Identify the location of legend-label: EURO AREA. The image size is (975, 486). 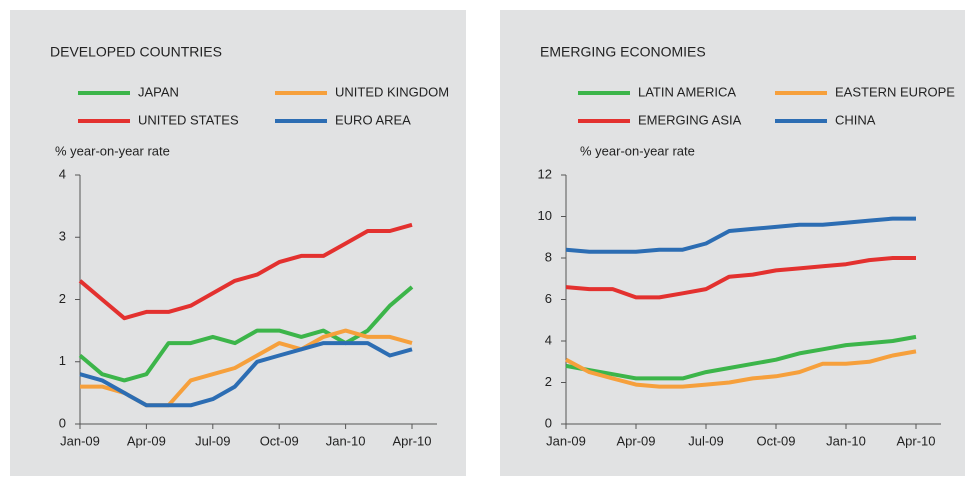
(373, 119).